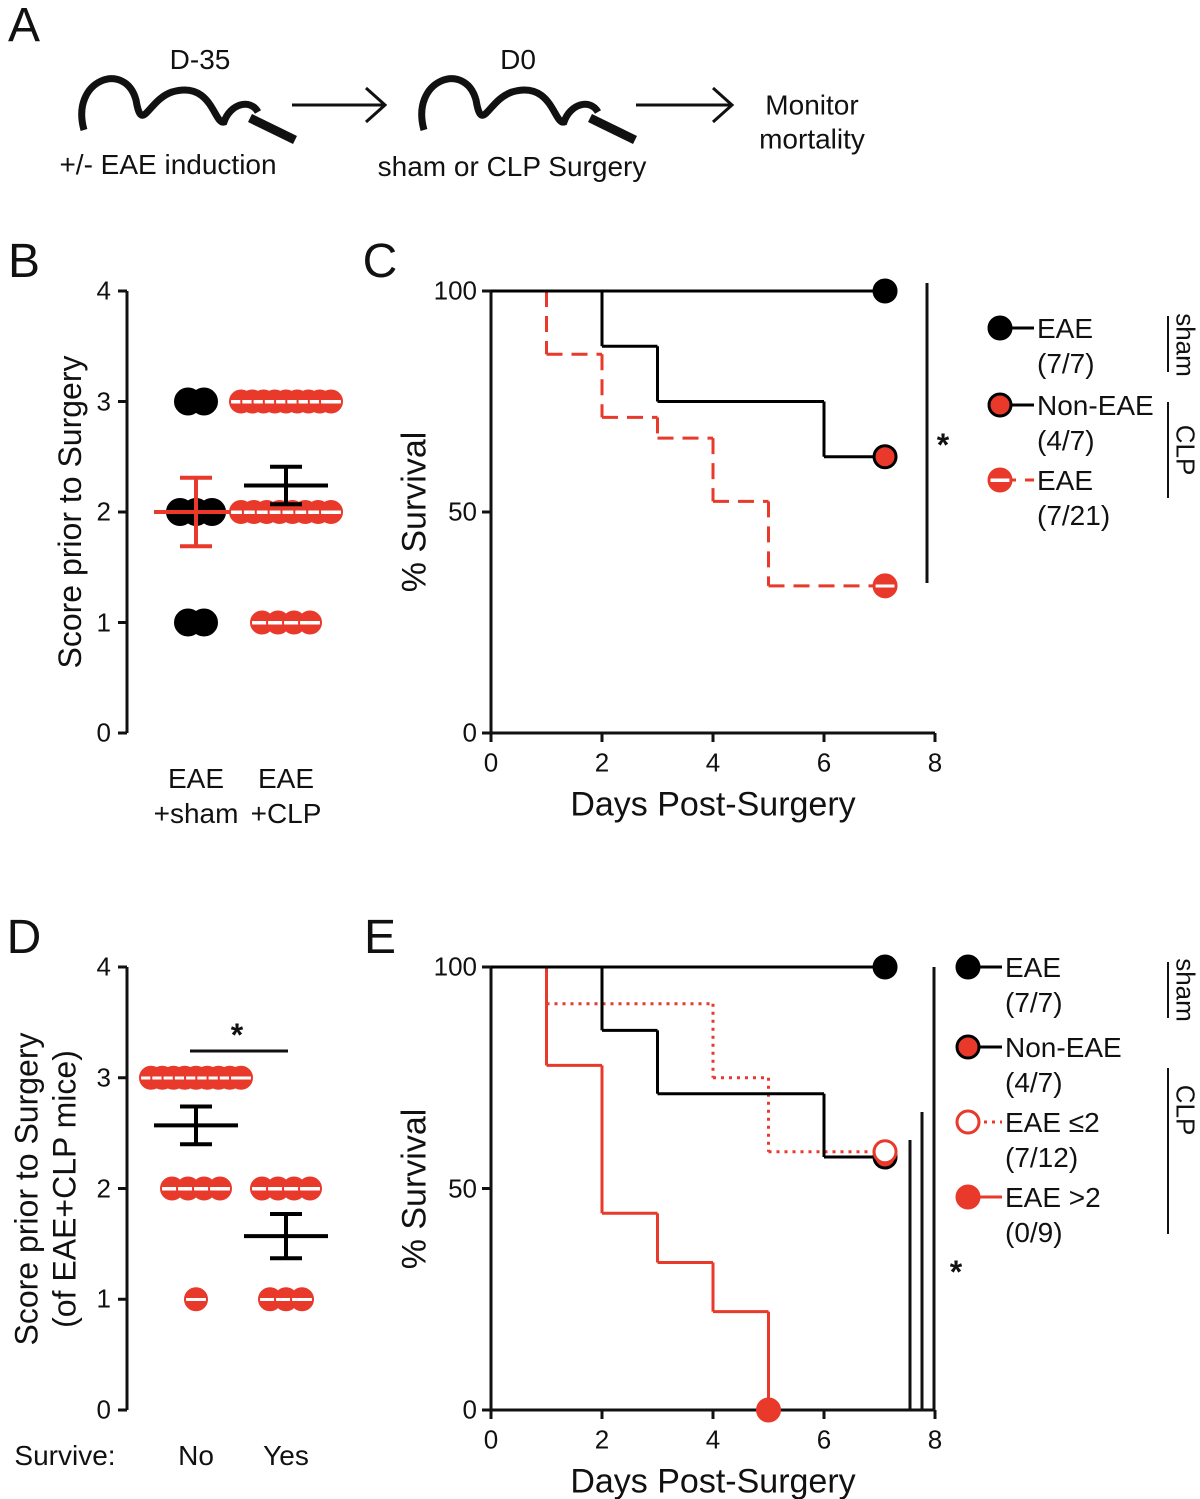 This screenshot has height=1499, width=1200. I want to click on panel-label: C, so click(380, 262).